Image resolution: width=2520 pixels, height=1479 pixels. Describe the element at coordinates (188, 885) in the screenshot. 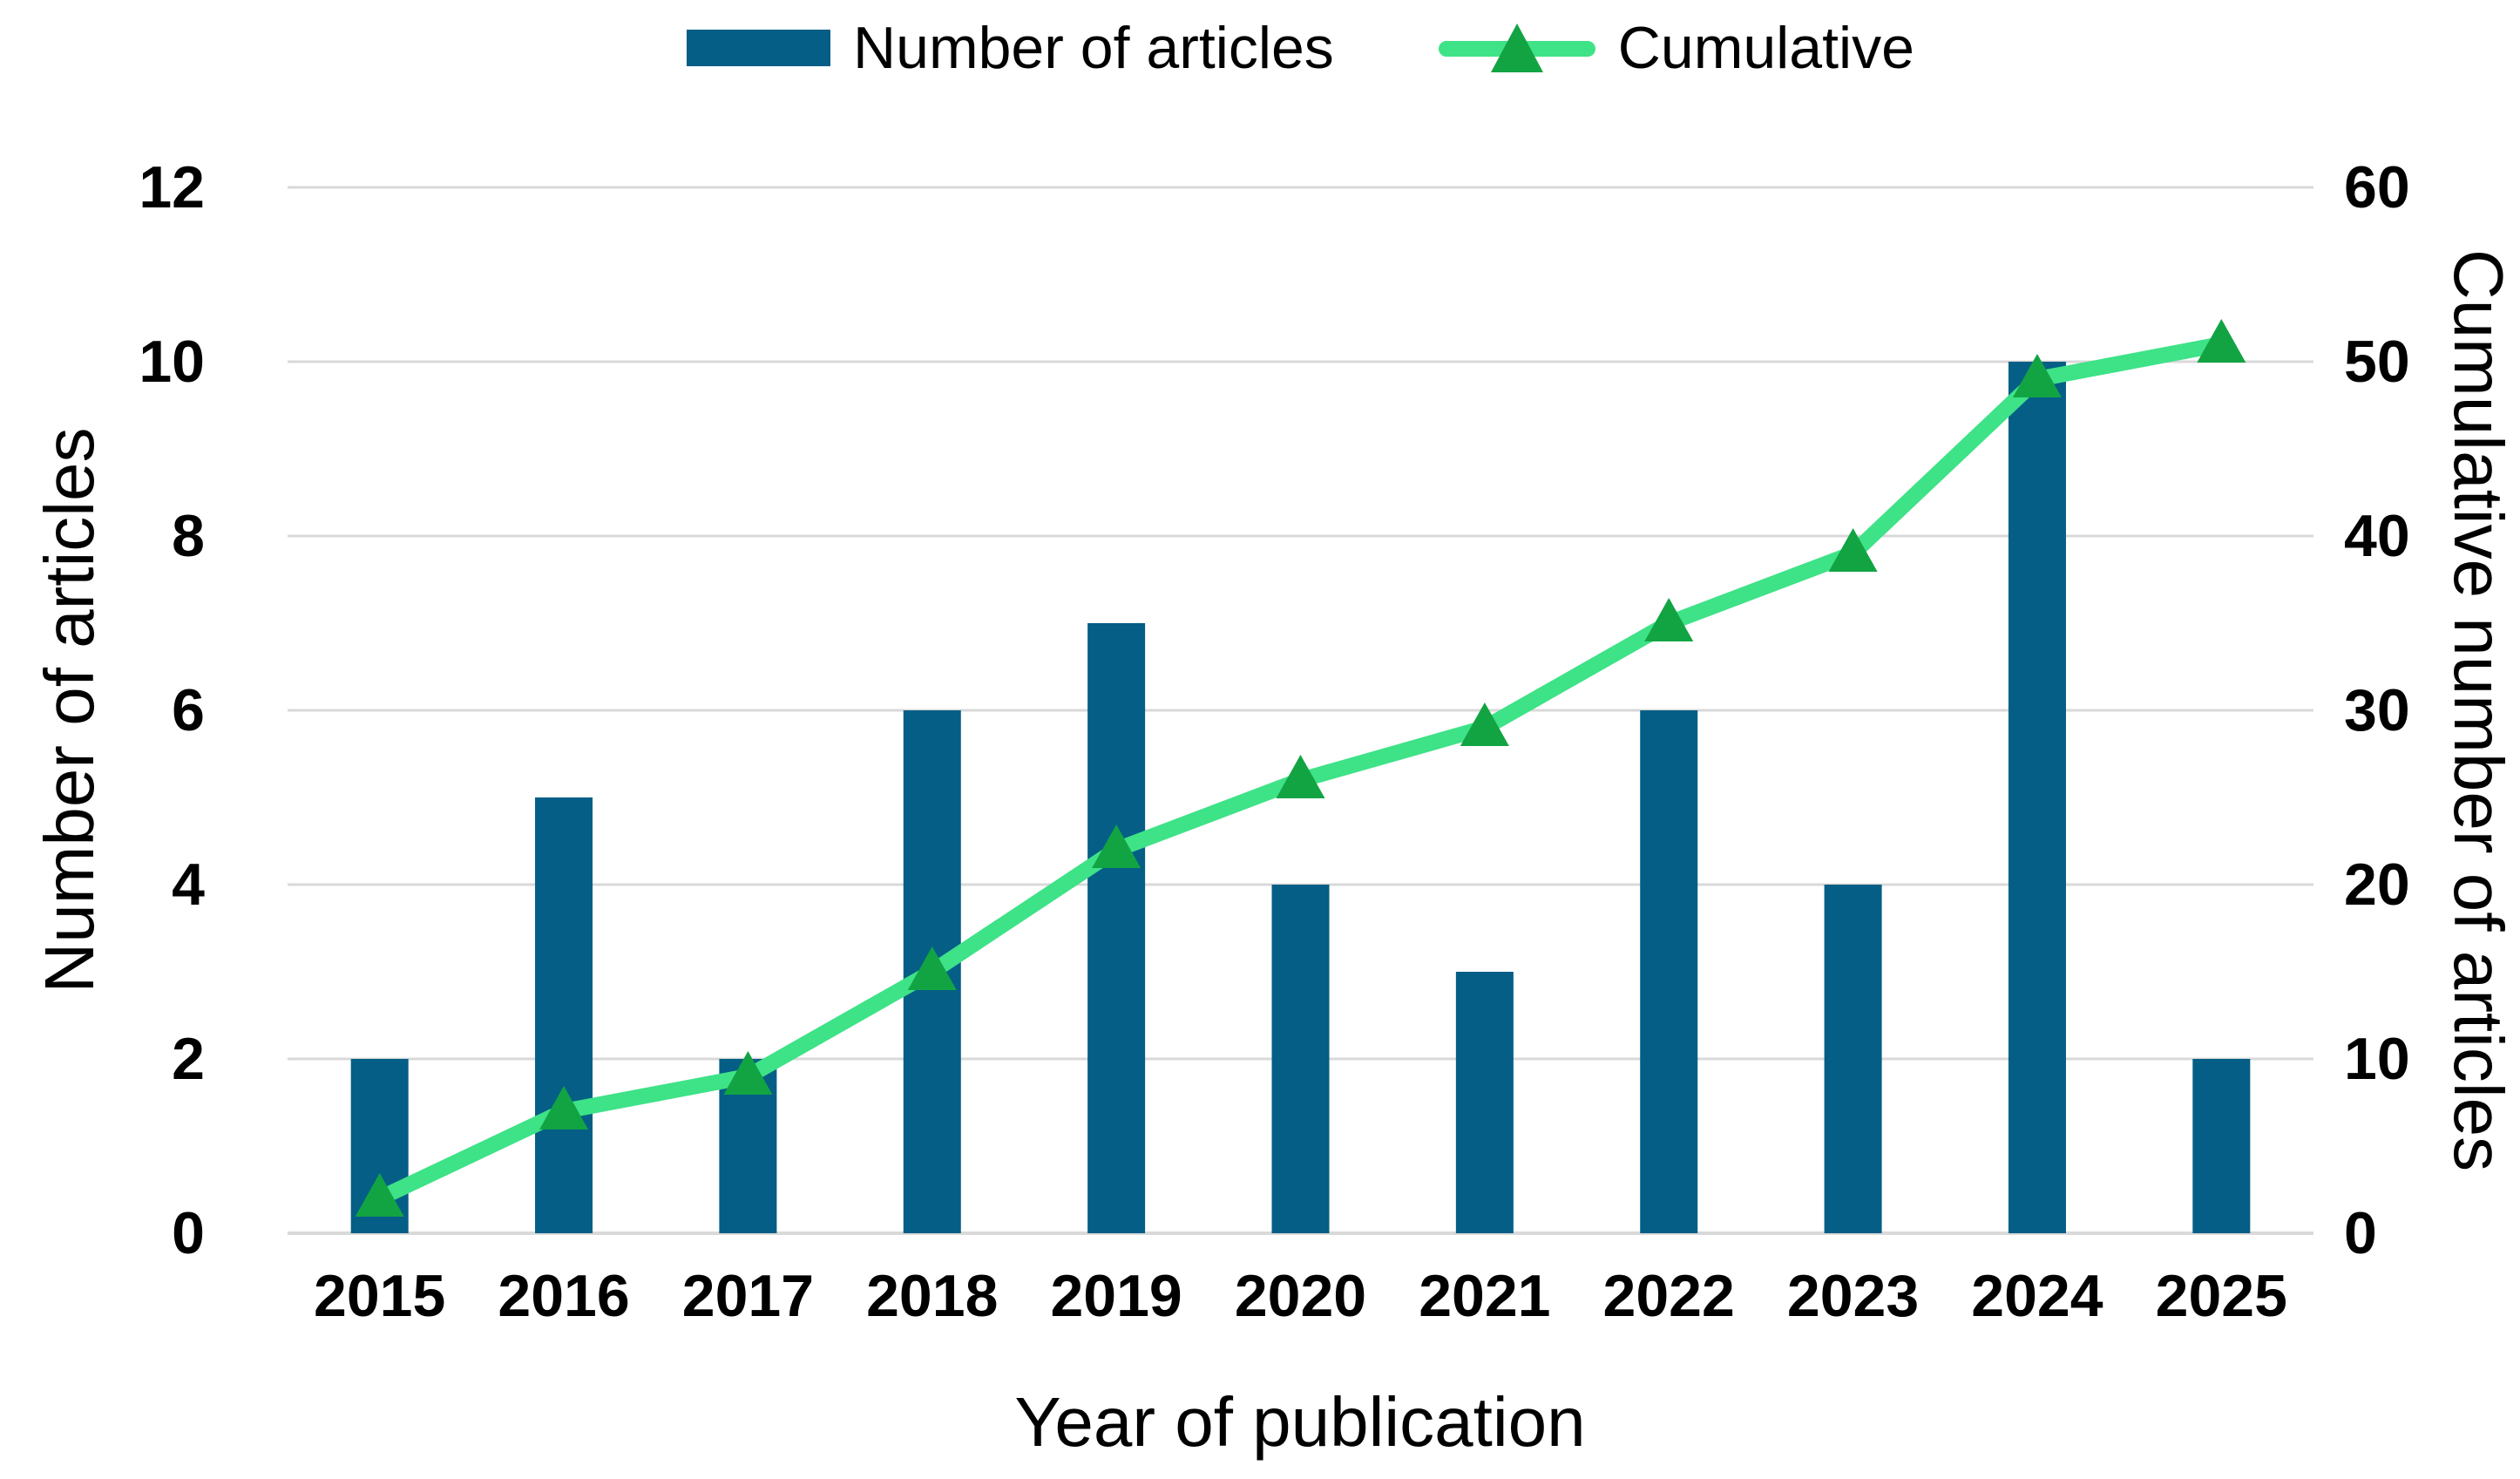

I see `left-tick: 4` at that location.